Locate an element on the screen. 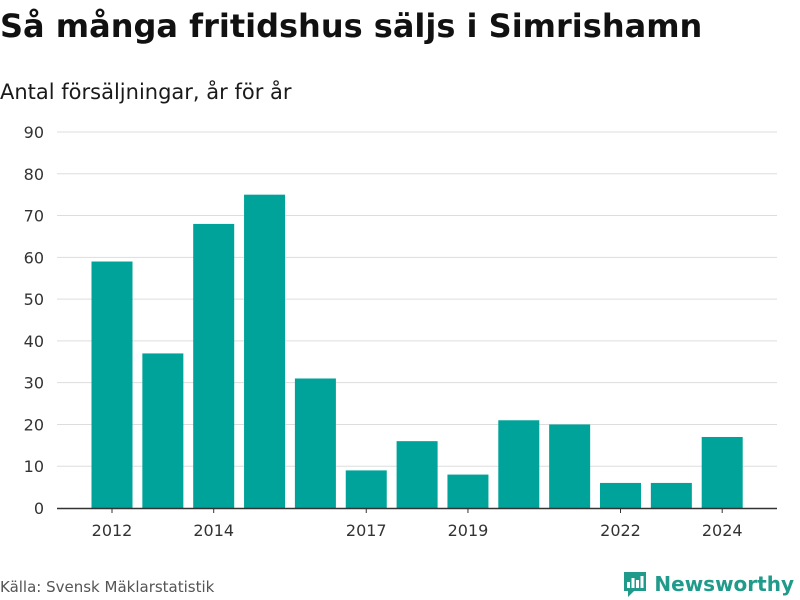 The image size is (800, 600). bar-2013 is located at coordinates (163, 430).